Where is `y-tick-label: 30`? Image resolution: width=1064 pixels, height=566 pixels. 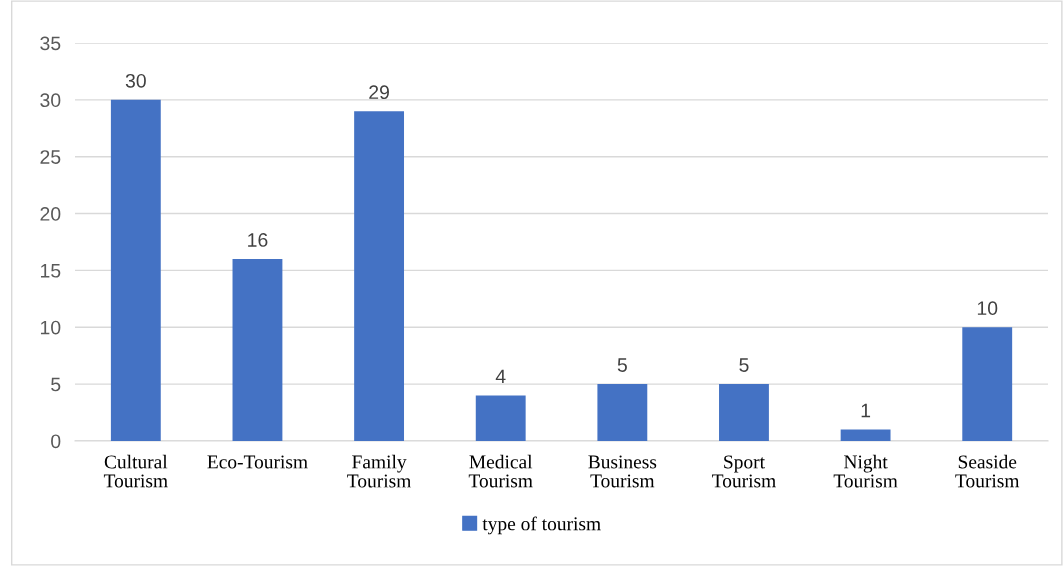
y-tick-label: 30 is located at coordinates (50, 100).